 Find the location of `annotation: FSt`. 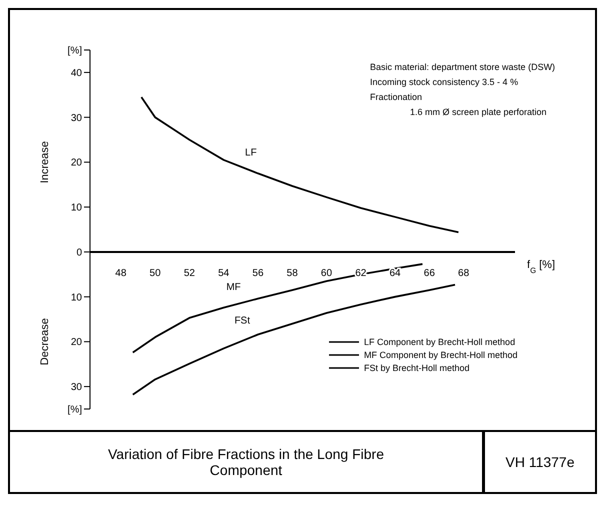

annotation: FSt is located at coordinates (242, 321).